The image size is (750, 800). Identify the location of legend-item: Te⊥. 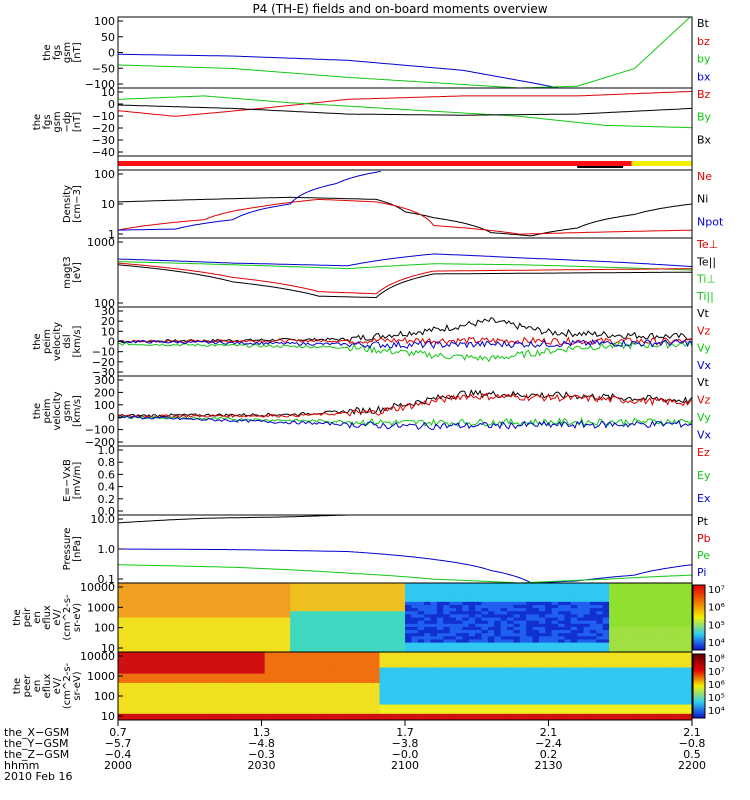
(707, 244).